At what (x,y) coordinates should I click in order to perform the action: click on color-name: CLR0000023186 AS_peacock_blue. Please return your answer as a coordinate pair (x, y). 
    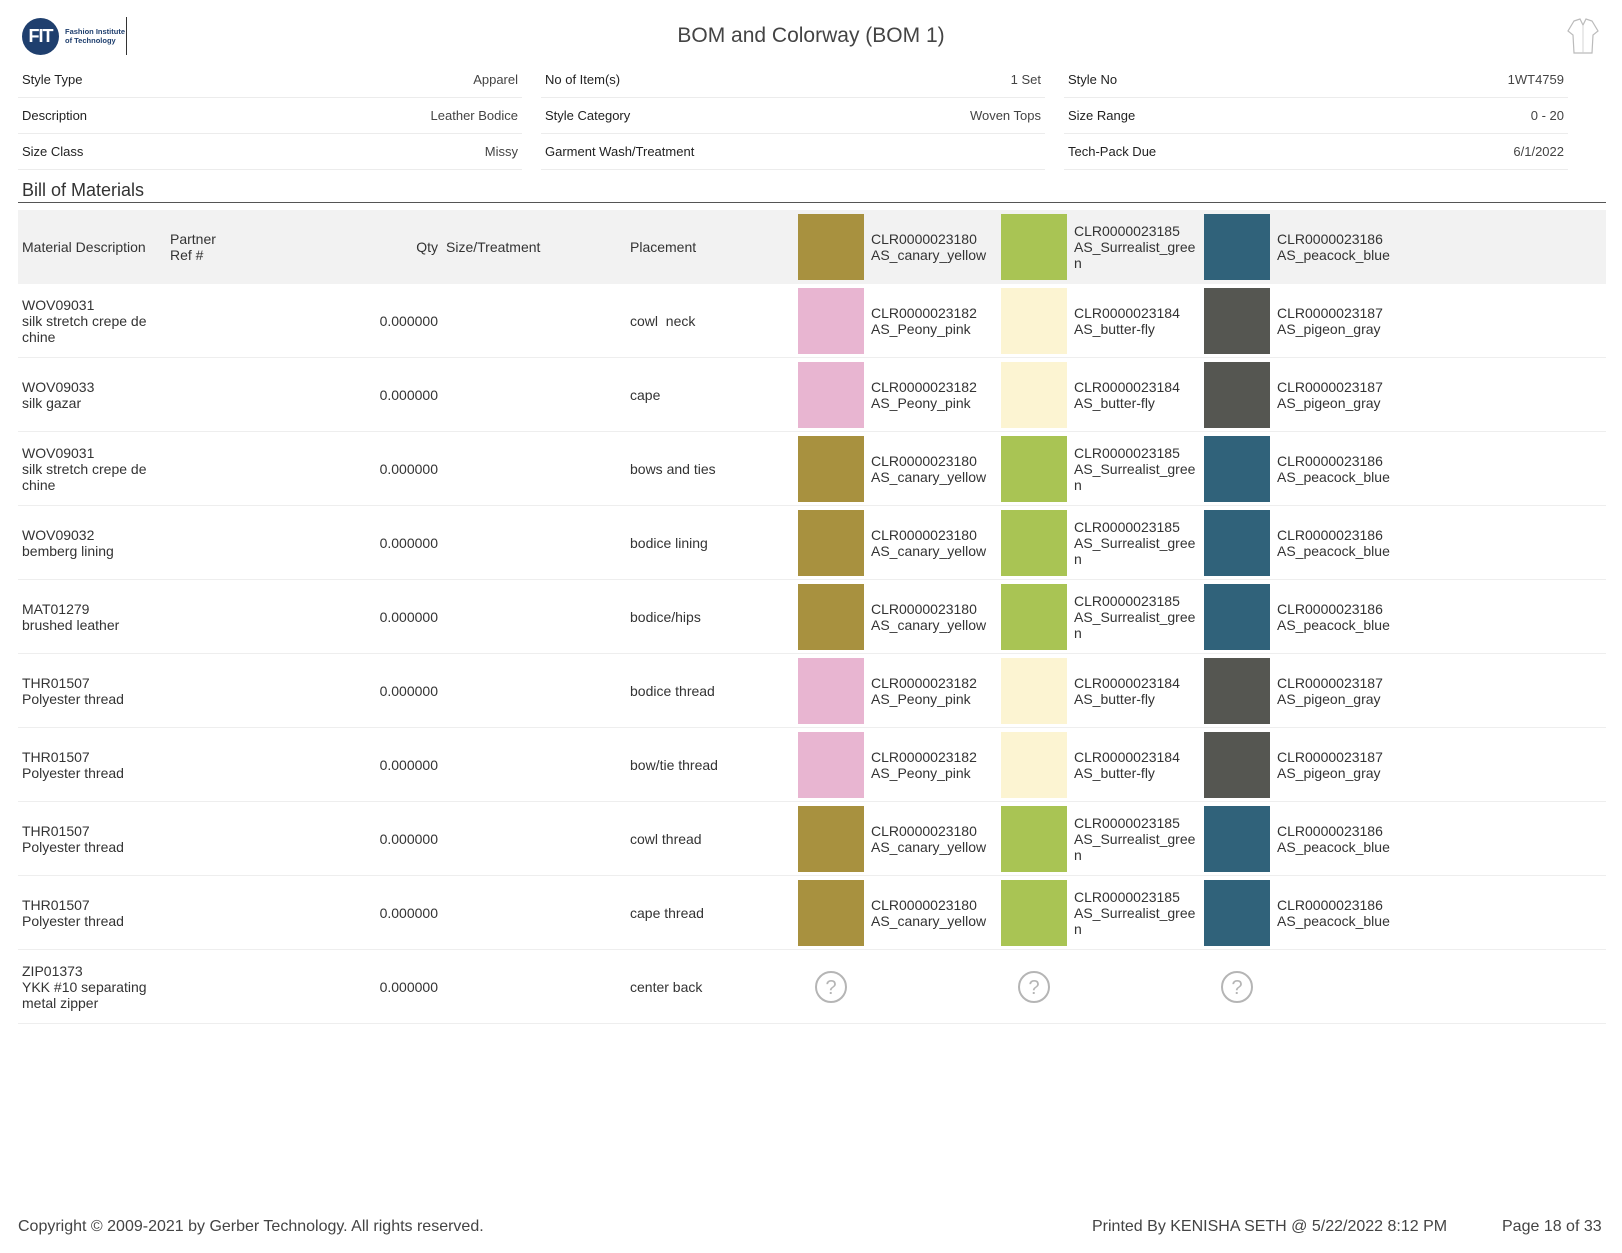
    Looking at the image, I should click on (1333, 838).